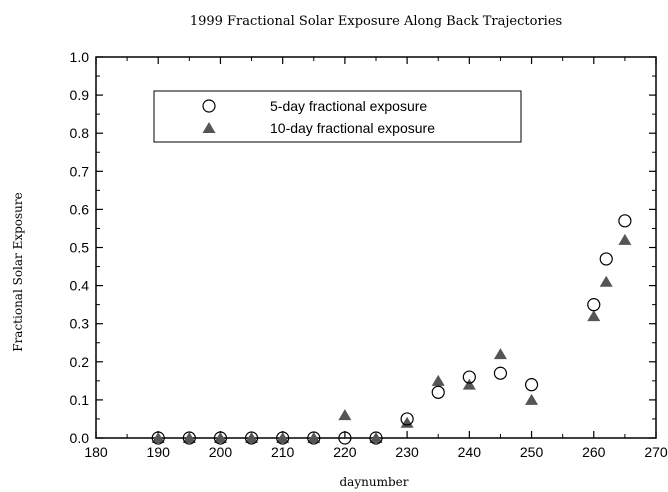 The height and width of the screenshot is (492, 668). Describe the element at coordinates (407, 452) in the screenshot. I see `x-tick-label: 230` at that location.